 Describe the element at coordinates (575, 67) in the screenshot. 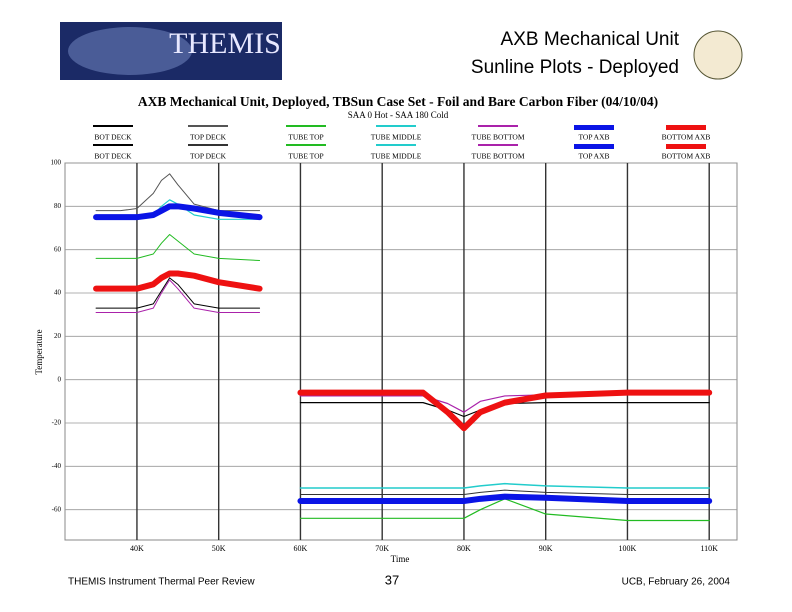

I see `slide-title: Sunline Plots - Deployed` at that location.